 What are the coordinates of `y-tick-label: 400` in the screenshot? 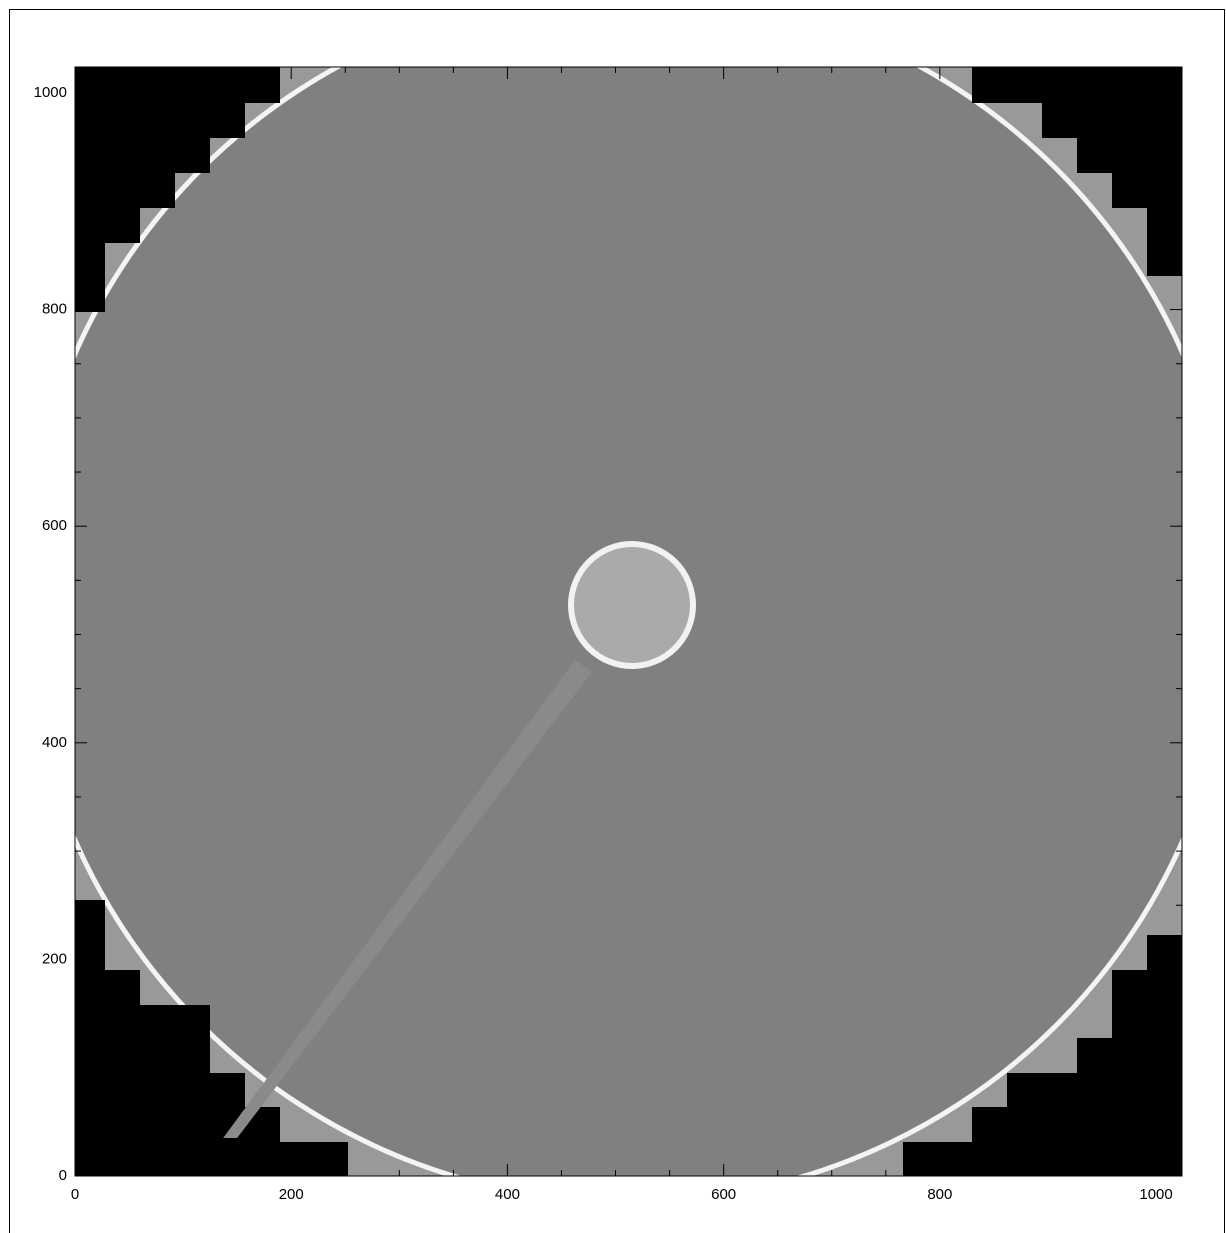 It's located at (54, 742).